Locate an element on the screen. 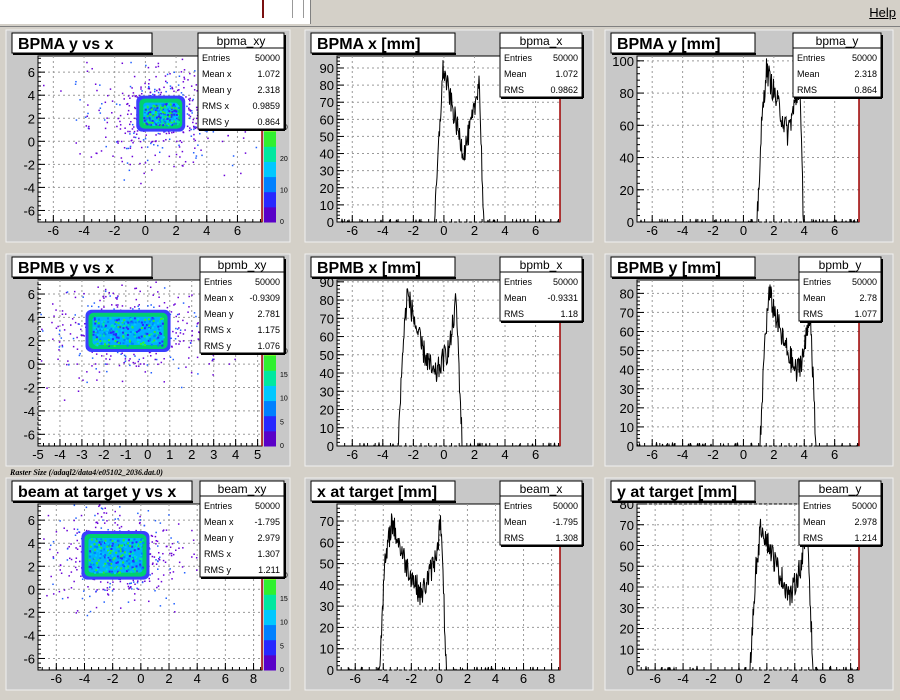 This screenshot has height=700, width=900. palette-tick-label: 10 is located at coordinates (284, 399).